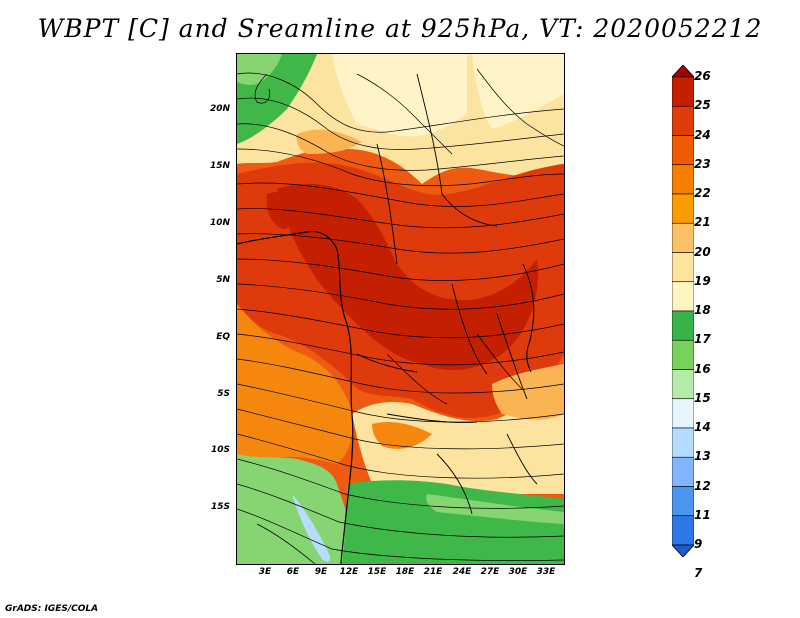  Describe the element at coordinates (349, 572) in the screenshot. I see `lon-label: 12E` at that location.